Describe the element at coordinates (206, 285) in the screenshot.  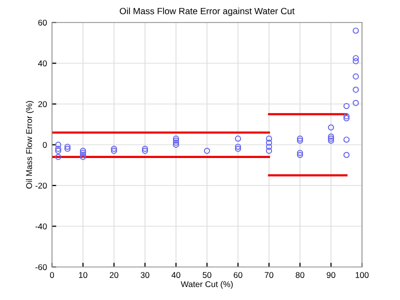
I see `x-axis-title: Water Cut (%)` at that location.